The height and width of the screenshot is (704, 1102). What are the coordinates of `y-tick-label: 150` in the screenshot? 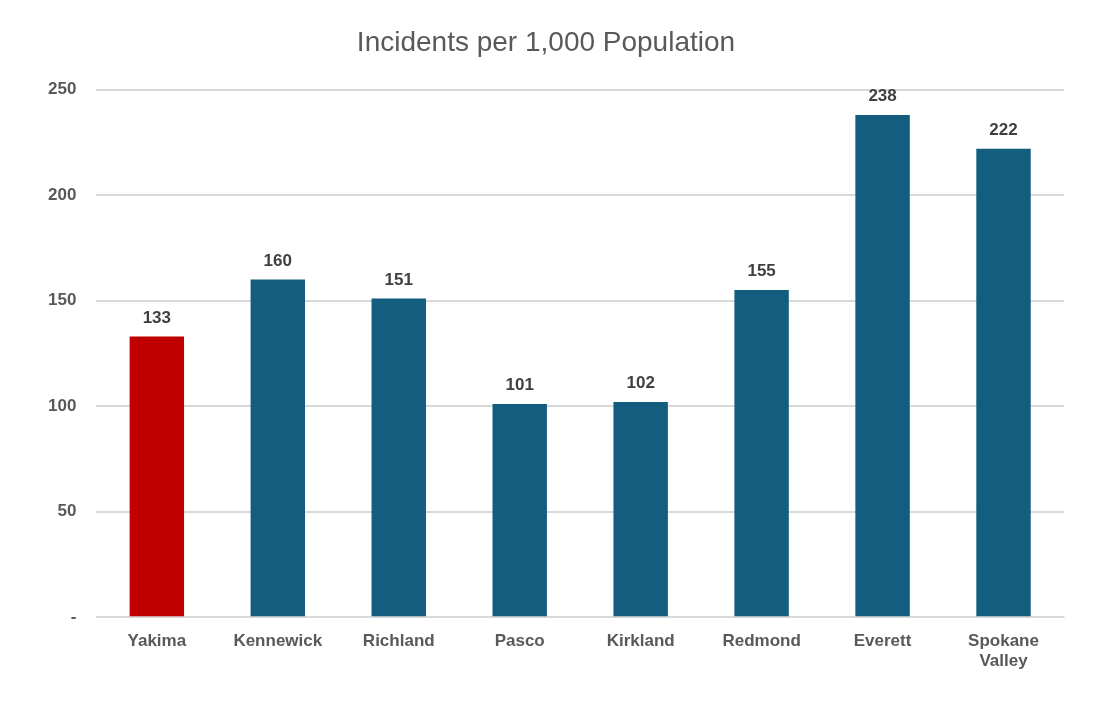 It's located at (62, 300).